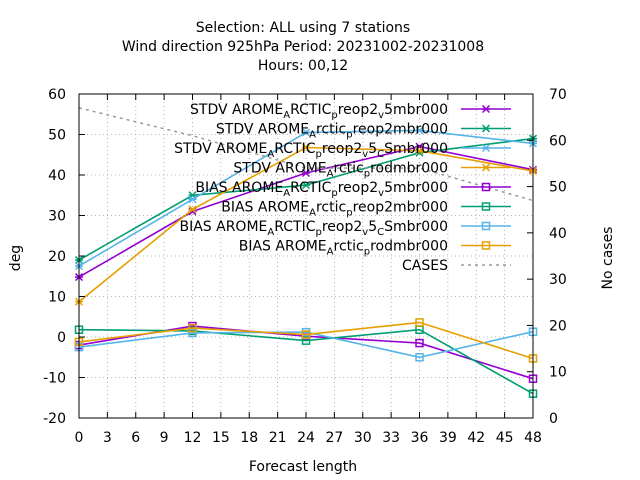 The image size is (640, 480). Describe the element at coordinates (332, 131) in the screenshot. I see `legend-label: STDV AROMEArcticpreop2mbr000` at that location.